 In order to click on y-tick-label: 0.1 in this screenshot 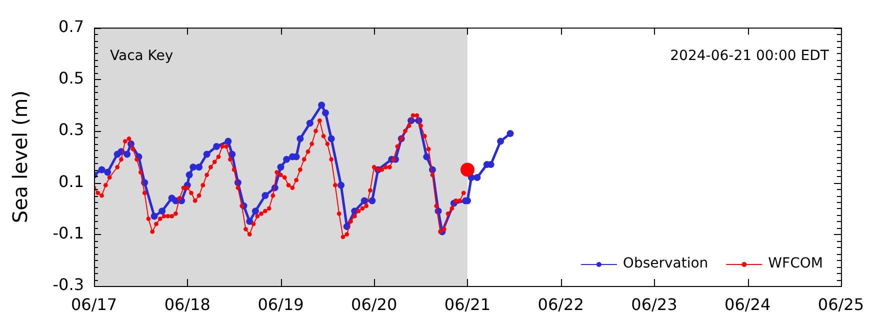, I will do `click(71, 181)`.